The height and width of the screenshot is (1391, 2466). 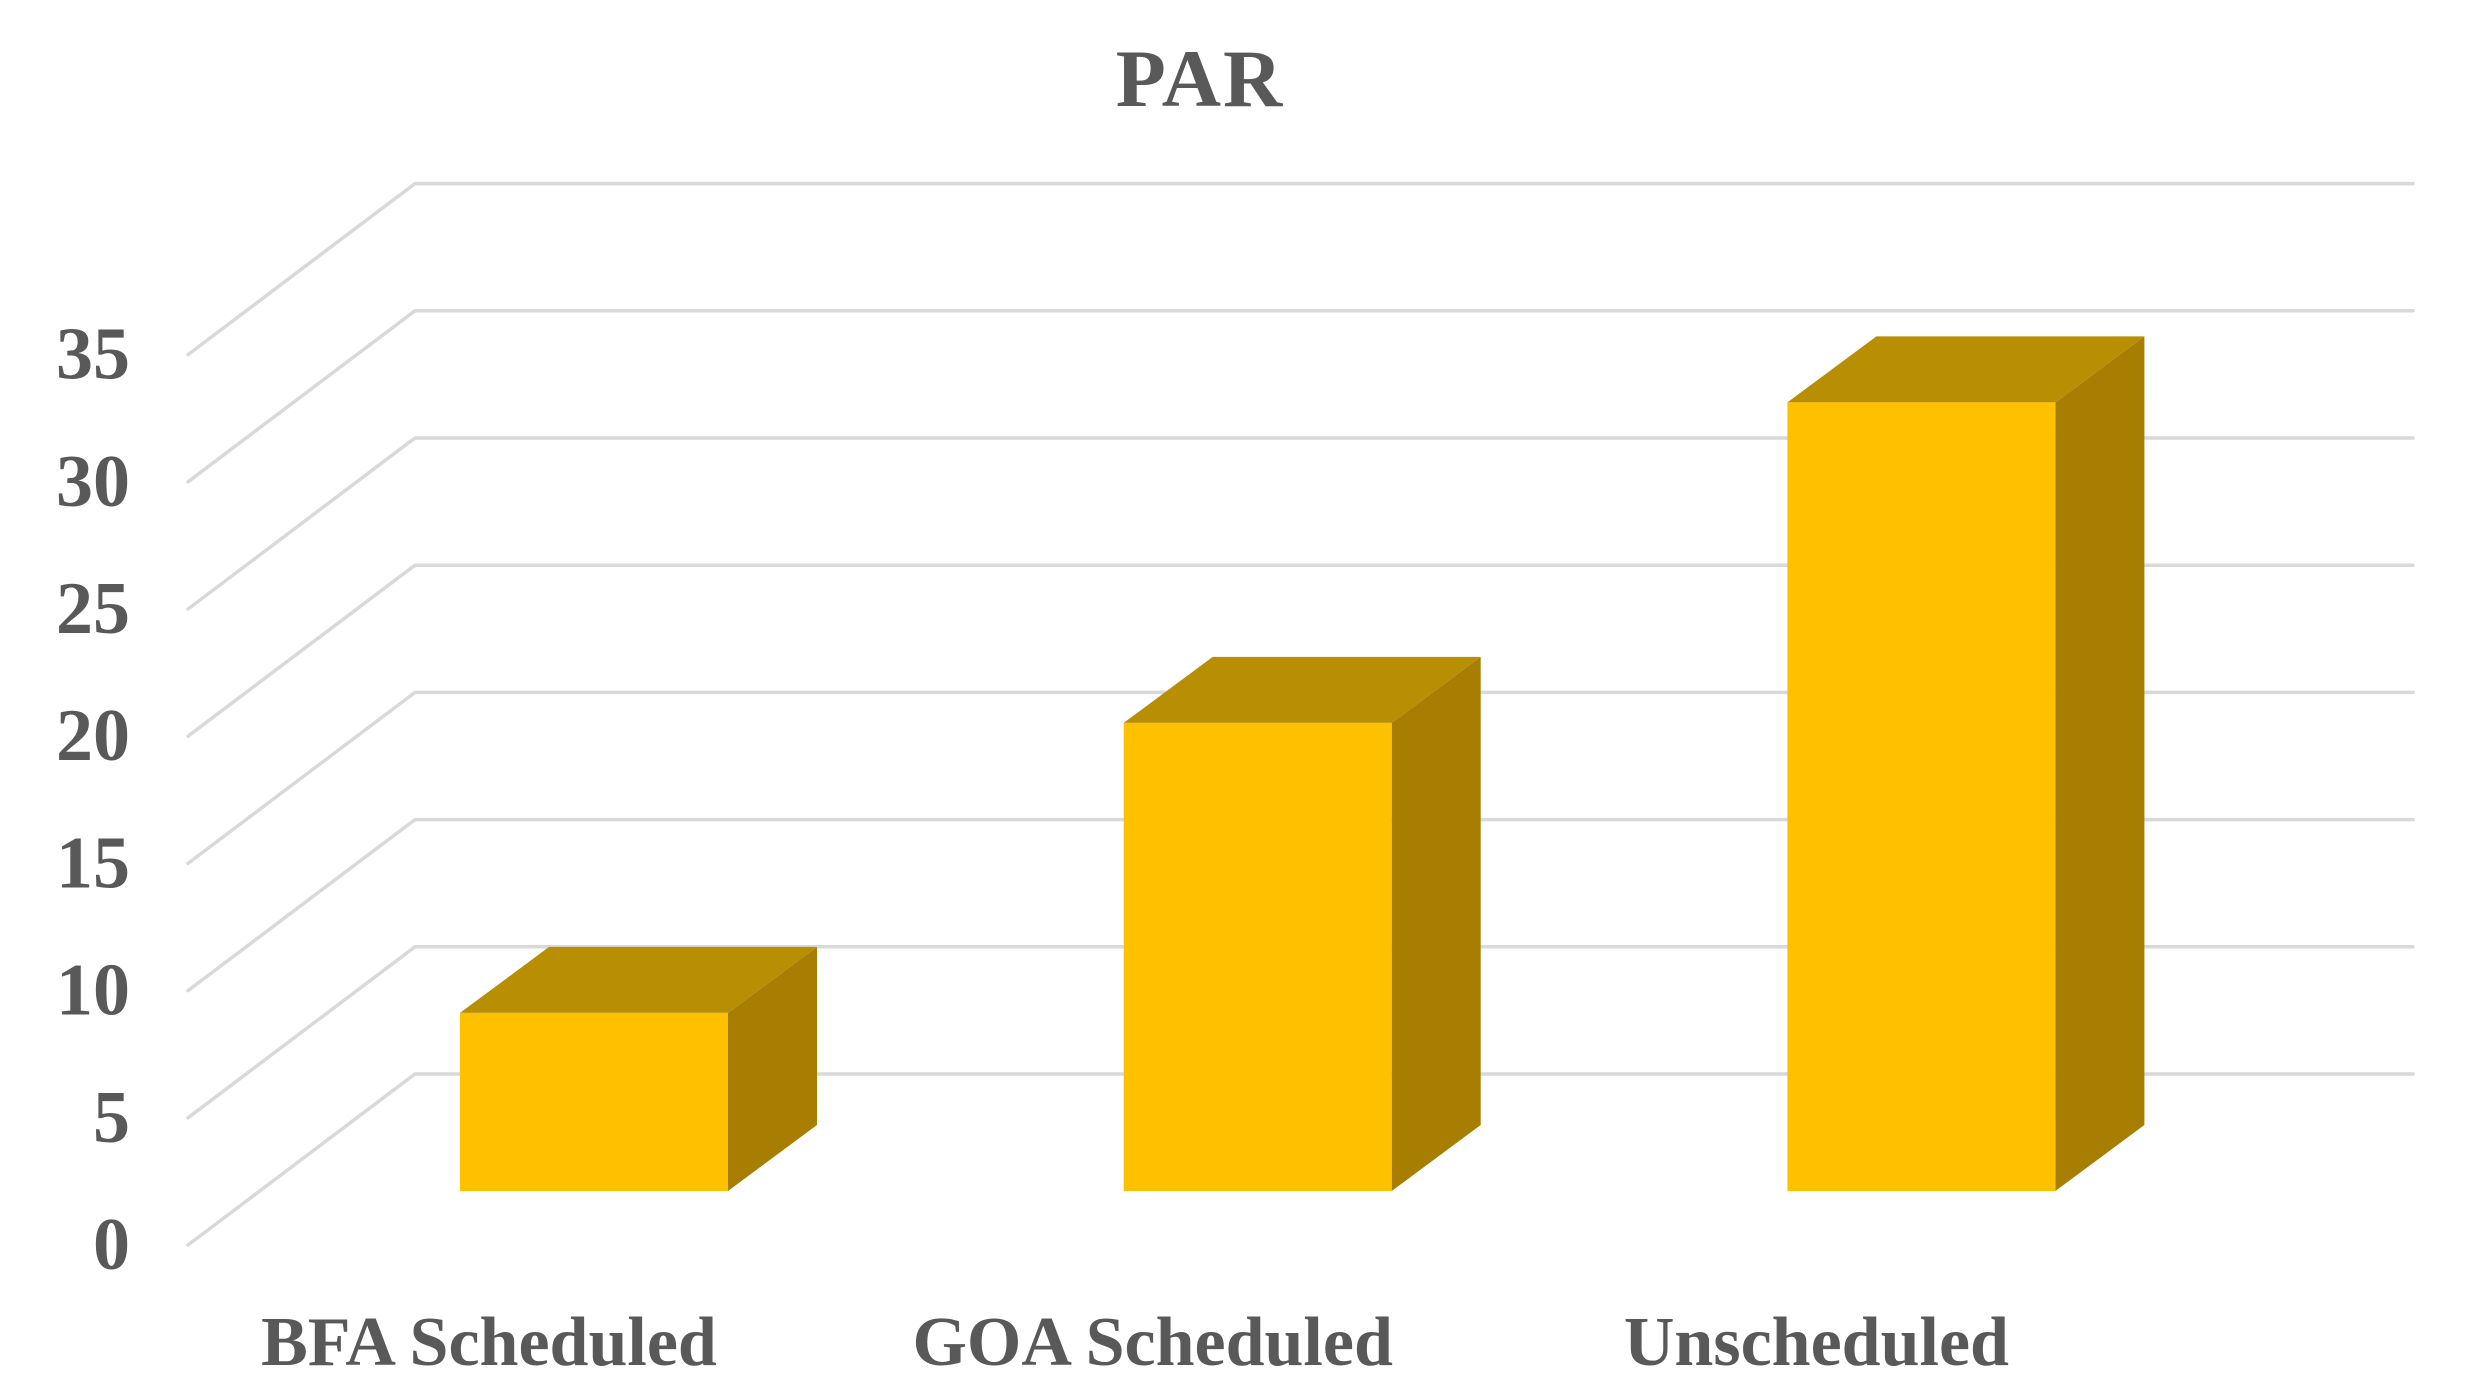 What do you see at coordinates (1200, 78) in the screenshot?
I see `chart-title: PAR` at bounding box center [1200, 78].